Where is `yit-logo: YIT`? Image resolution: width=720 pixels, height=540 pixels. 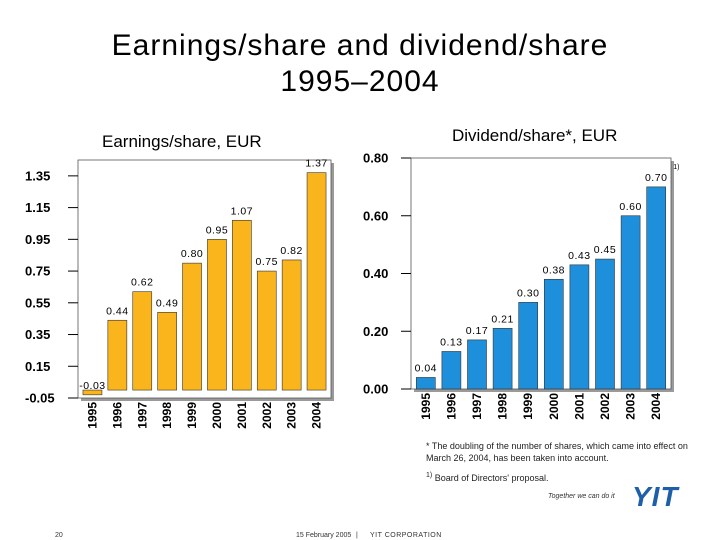
yit-logo: YIT is located at coordinates (655, 496).